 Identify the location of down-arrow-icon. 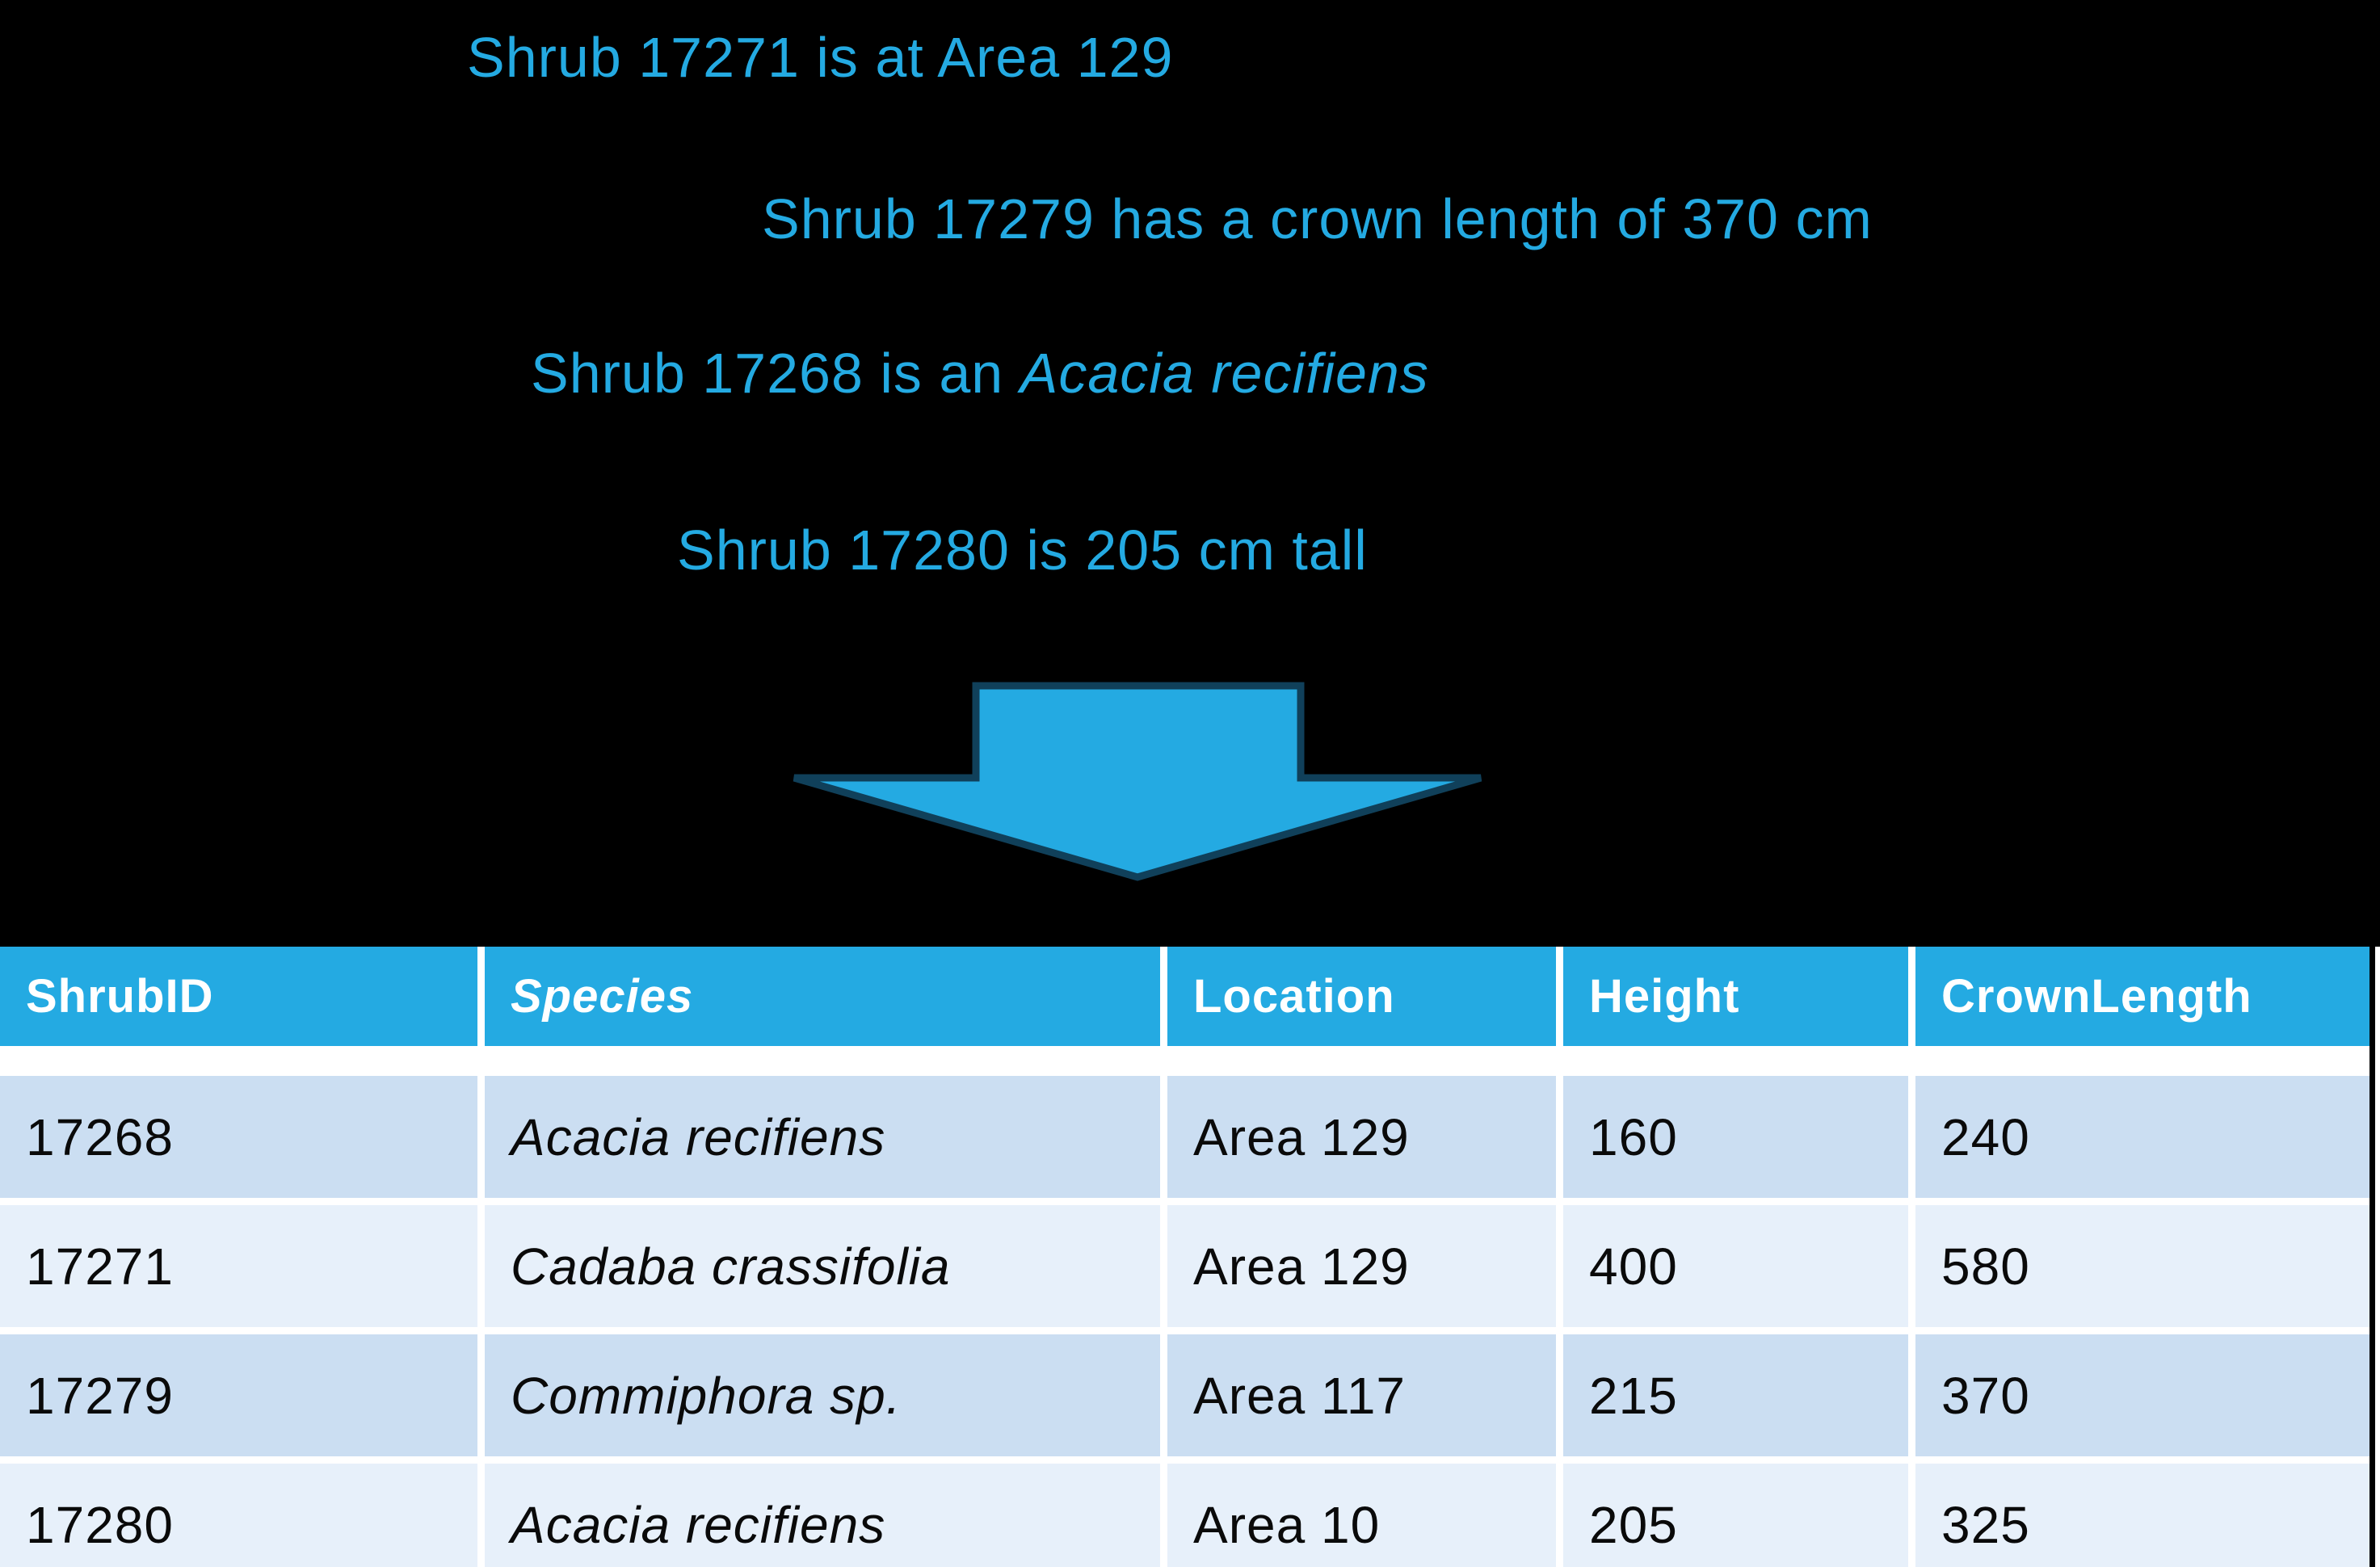
(1137, 782).